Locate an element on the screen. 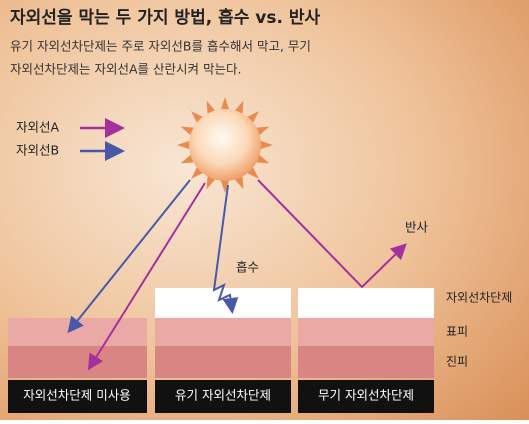 The width and height of the screenshot is (529, 424). layer-label: 표피 is located at coordinates (457, 332).